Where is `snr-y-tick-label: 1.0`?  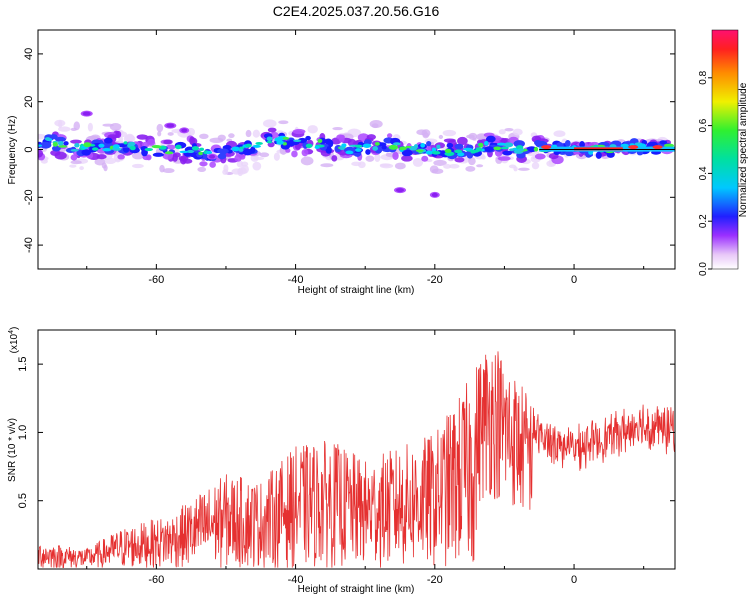
snr-y-tick-label: 1.0 is located at coordinates (23, 432).